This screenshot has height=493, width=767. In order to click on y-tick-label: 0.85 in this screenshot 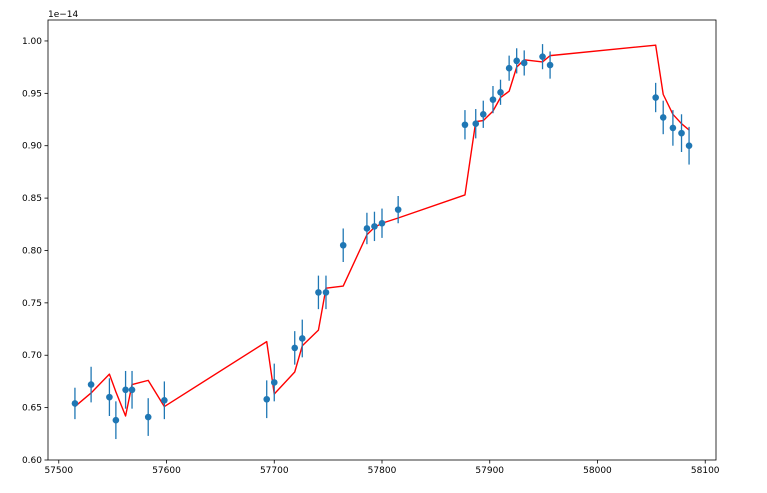, I will do `click(32, 199)`.